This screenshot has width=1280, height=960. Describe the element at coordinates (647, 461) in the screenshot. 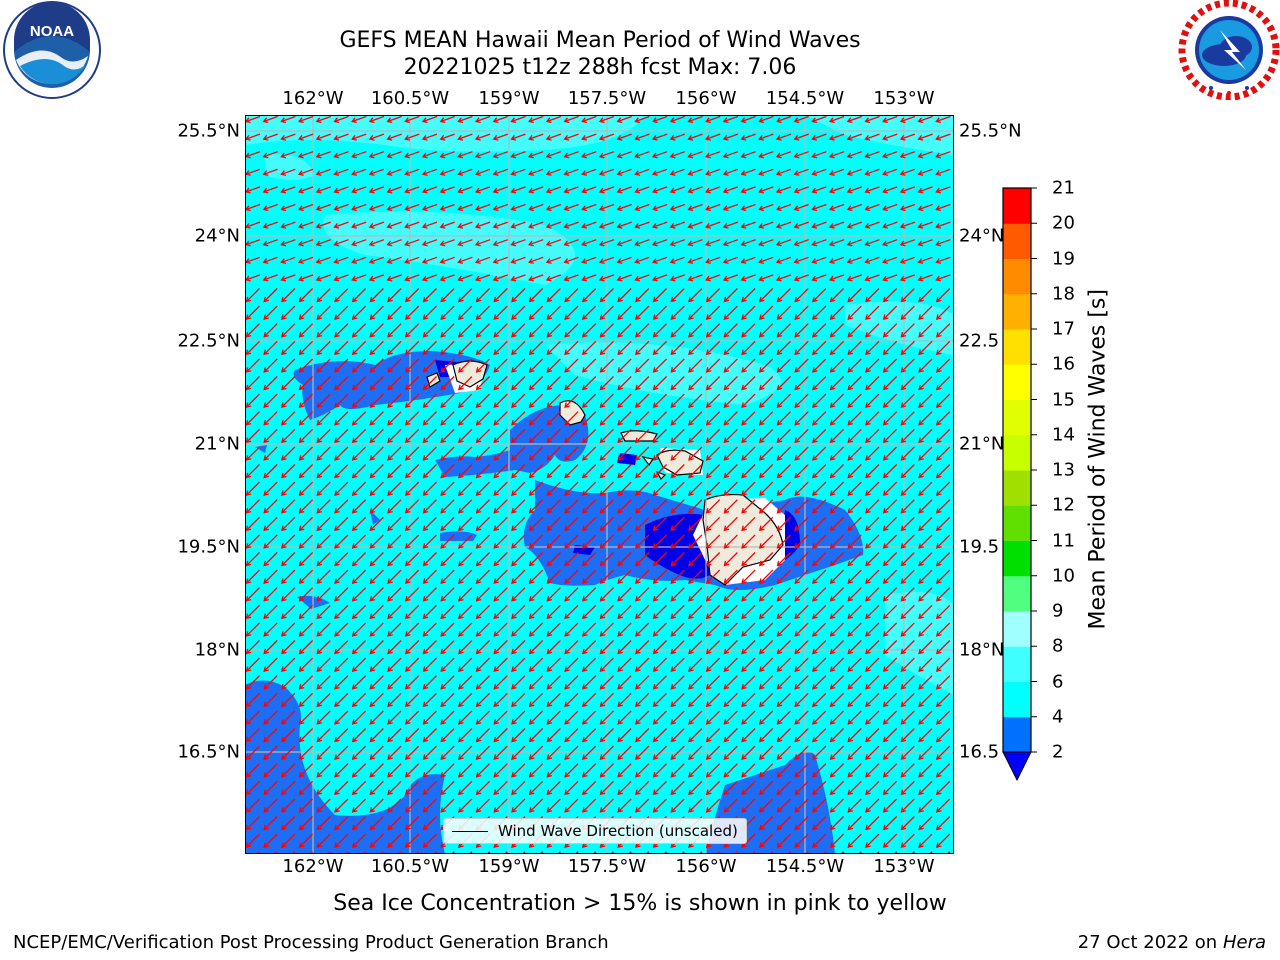

I see `island-lanai` at that location.